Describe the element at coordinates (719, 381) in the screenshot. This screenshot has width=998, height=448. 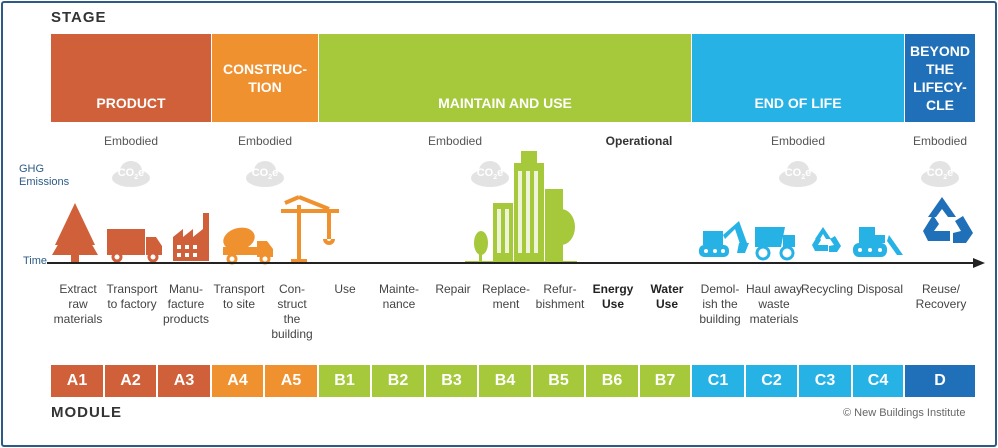
I see `module-c1: C1` at that location.